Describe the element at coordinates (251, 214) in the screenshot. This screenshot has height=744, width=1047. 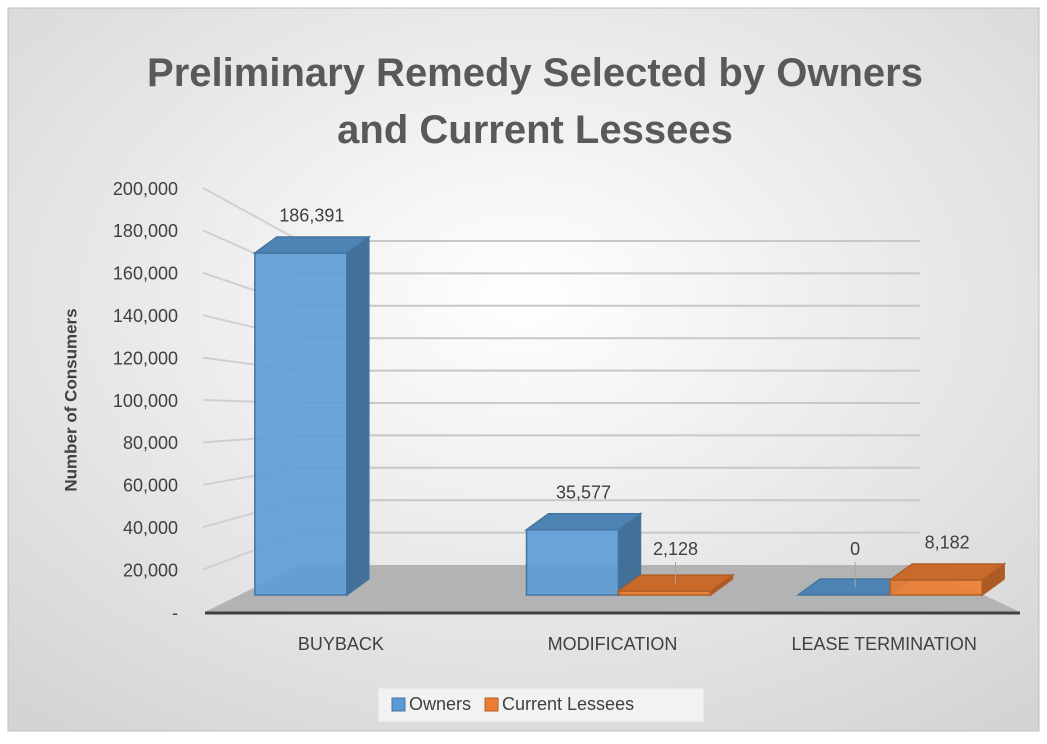
I see `grid-line` at that location.